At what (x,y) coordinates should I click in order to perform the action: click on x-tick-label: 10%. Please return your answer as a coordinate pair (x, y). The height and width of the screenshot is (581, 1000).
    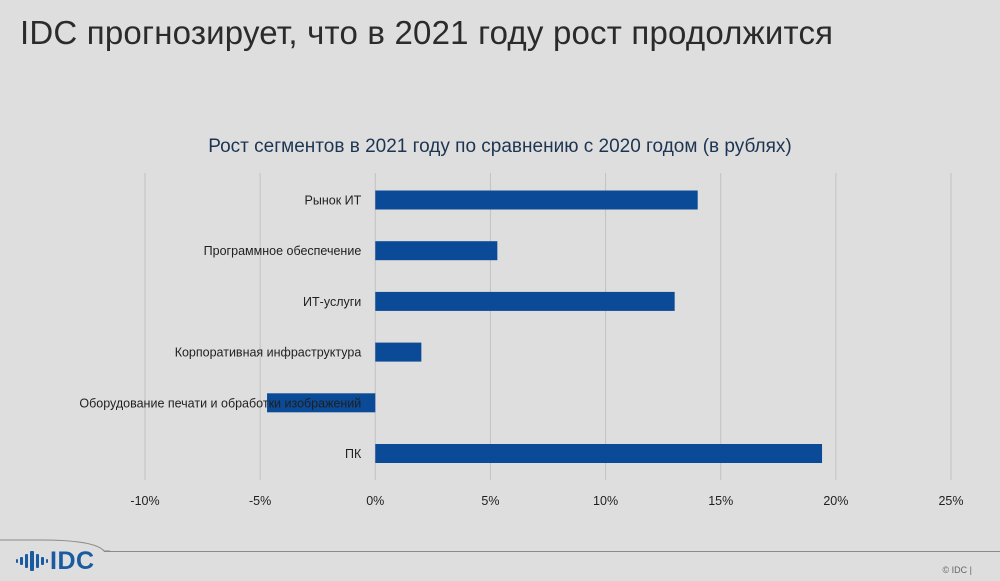
    Looking at the image, I should click on (605, 501).